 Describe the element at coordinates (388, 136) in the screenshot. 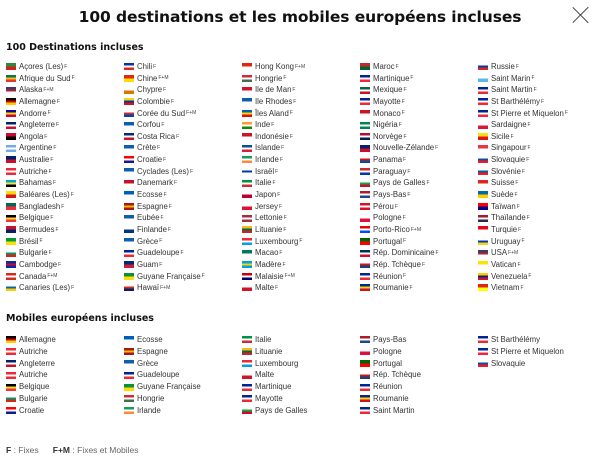

I see `destination-name: Norvège` at that location.